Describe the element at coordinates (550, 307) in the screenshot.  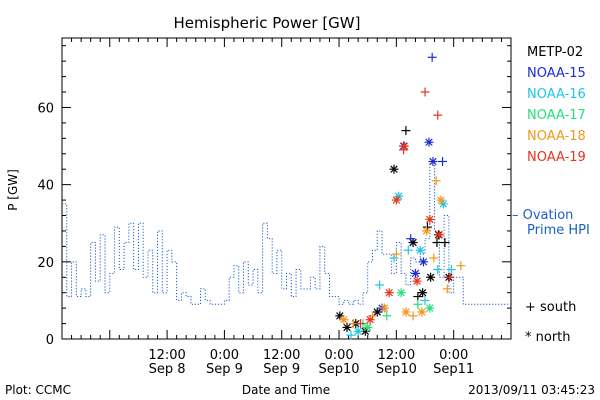
I see `legend-marker-south: + south` at that location.